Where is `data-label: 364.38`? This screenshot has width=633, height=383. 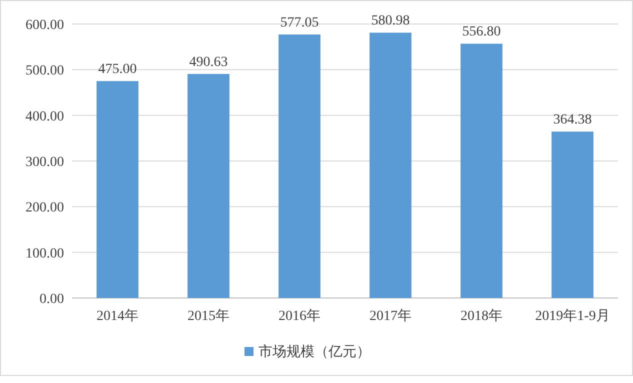 data-label: 364.38 is located at coordinates (572, 120).